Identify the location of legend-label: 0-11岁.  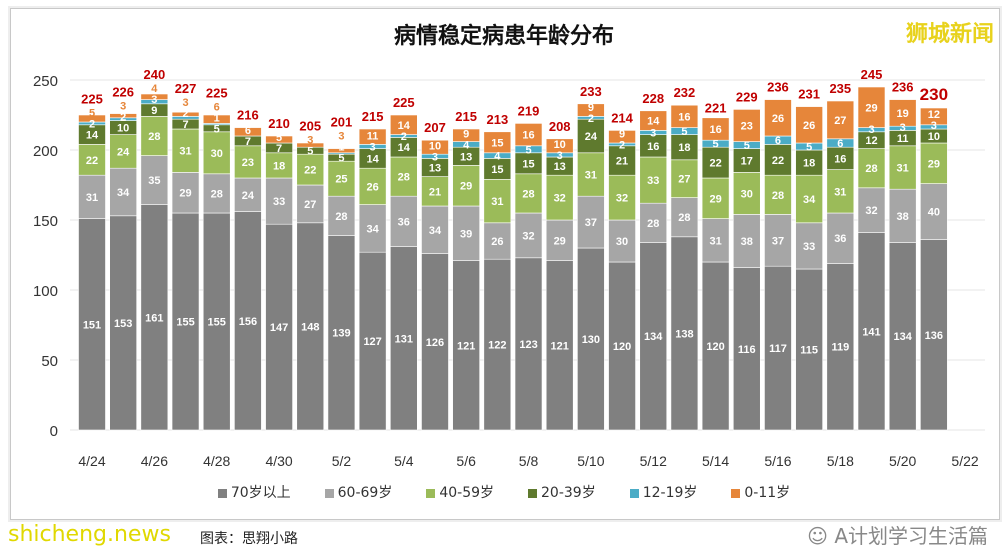
(767, 493).